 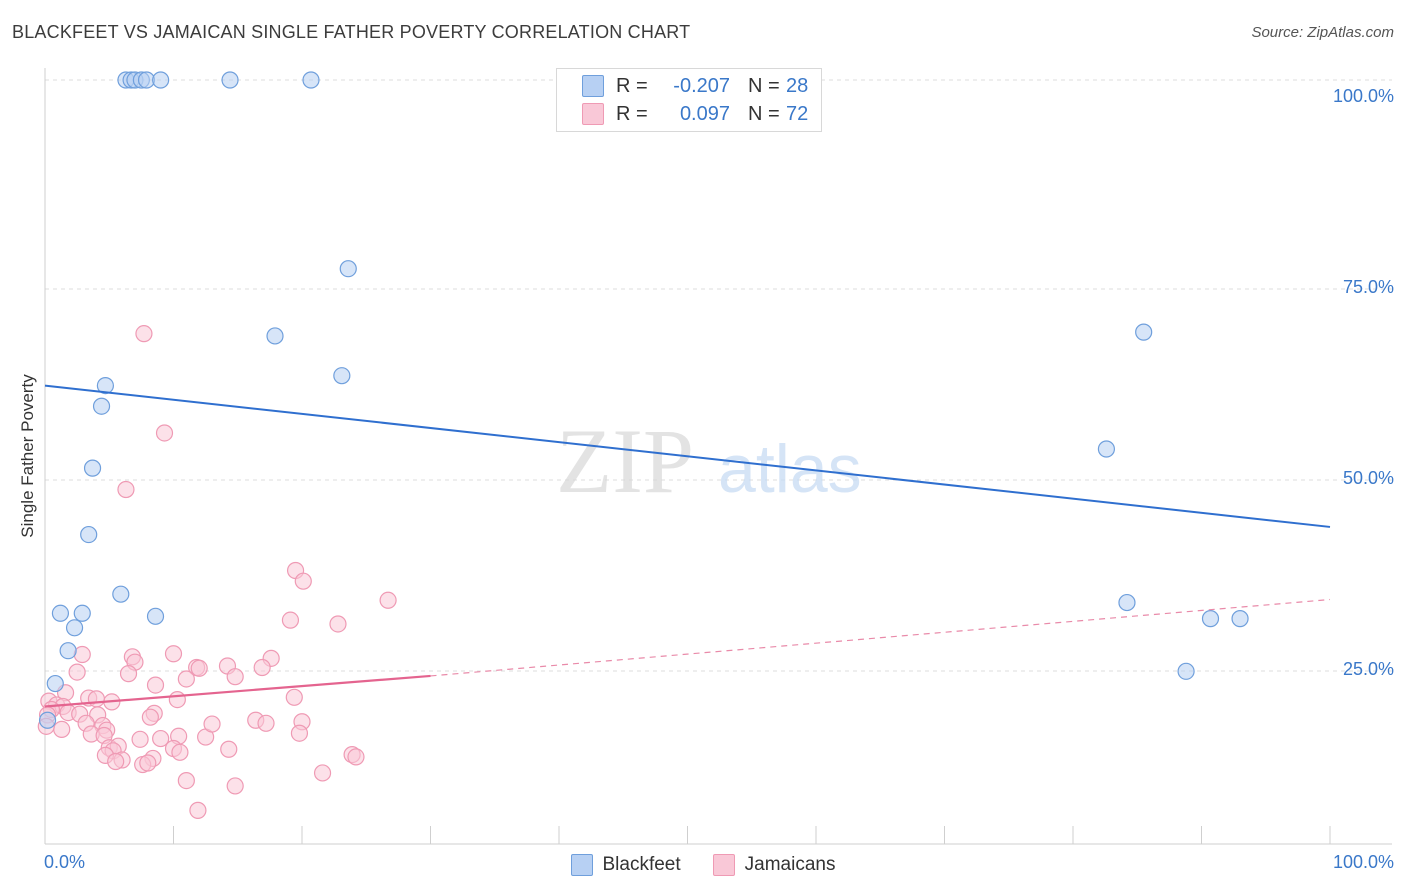 What do you see at coordinates (65, 862) in the screenshot?
I see `x-tick-label-min: 0.0%` at bounding box center [65, 862].